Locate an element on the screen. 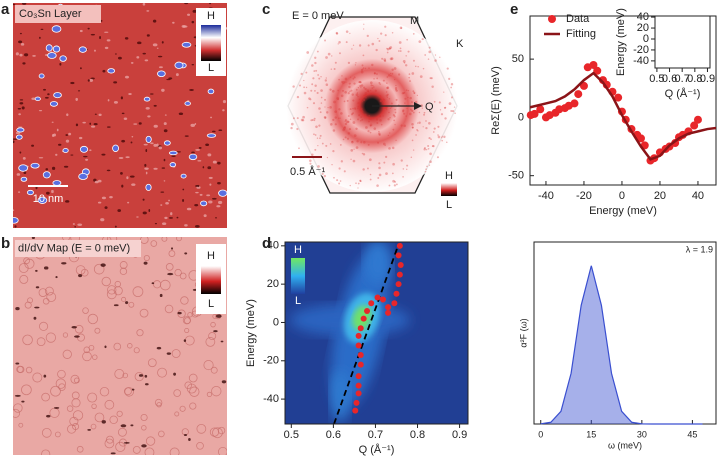 This screenshot has width=718, height=459. y-tick-label: -40 is located at coordinates (271, 399).